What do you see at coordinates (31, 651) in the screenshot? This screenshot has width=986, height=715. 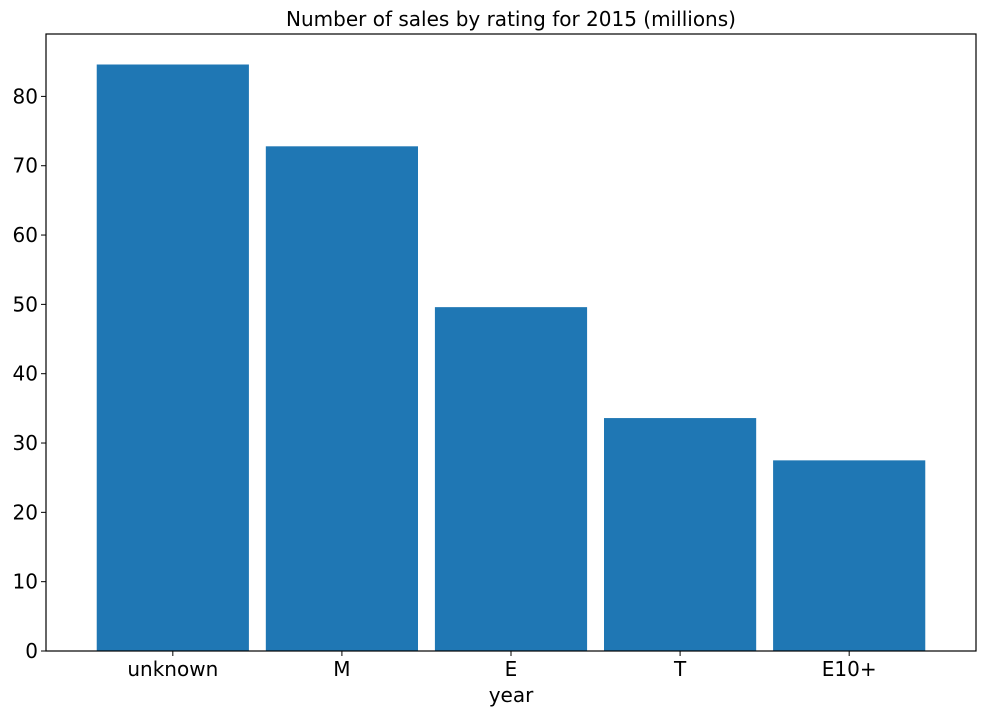 I see `y-tick-label: 0` at bounding box center [31, 651].